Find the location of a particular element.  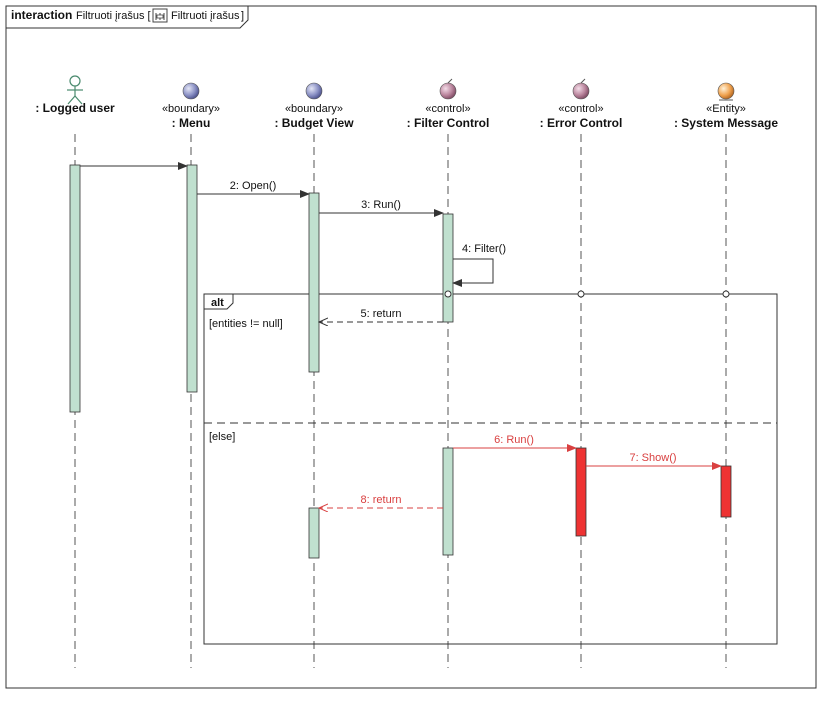

message-4: 4: Filter() is located at coordinates (479, 265).